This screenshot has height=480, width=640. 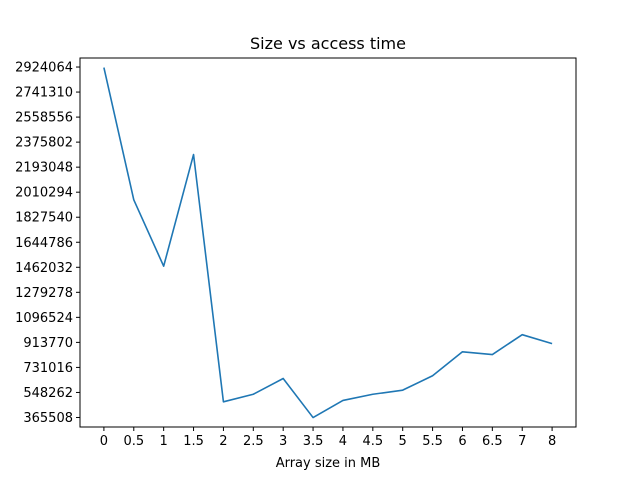 What do you see at coordinates (133, 441) in the screenshot?
I see `x-tick-label: 0.5` at bounding box center [133, 441].